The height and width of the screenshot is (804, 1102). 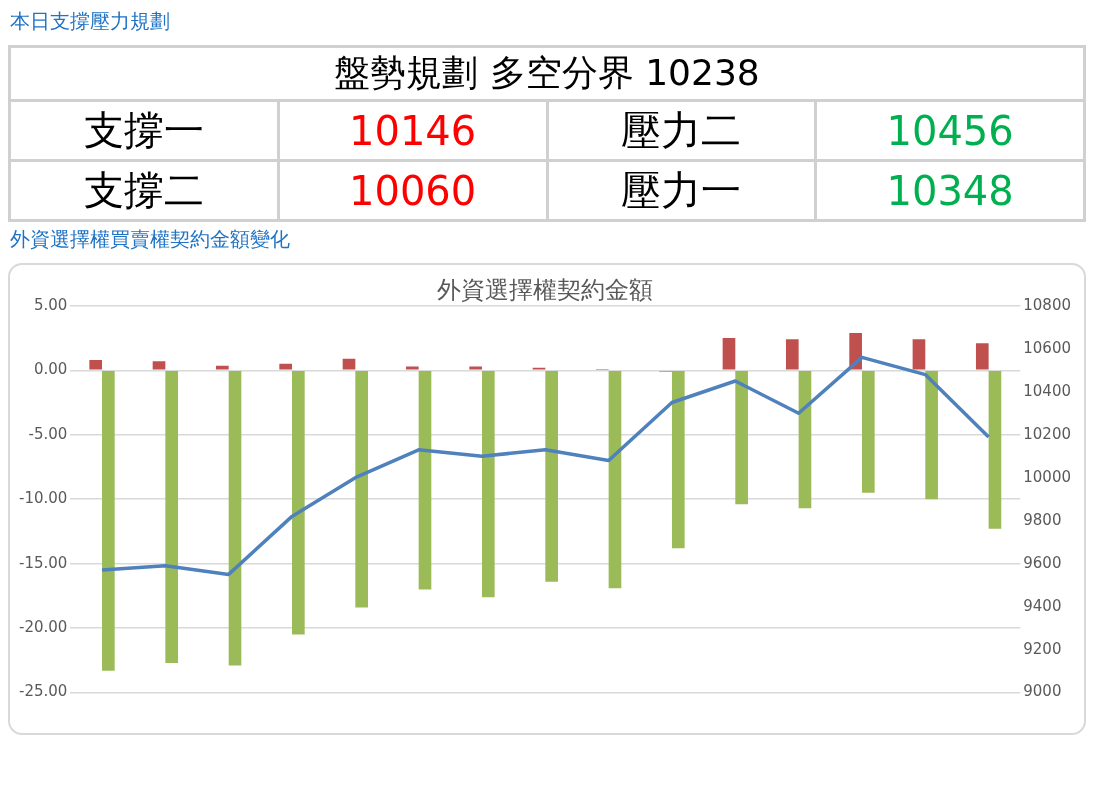 What do you see at coordinates (1042, 562) in the screenshot?
I see `y2-tick-label: 9600` at bounding box center [1042, 562].